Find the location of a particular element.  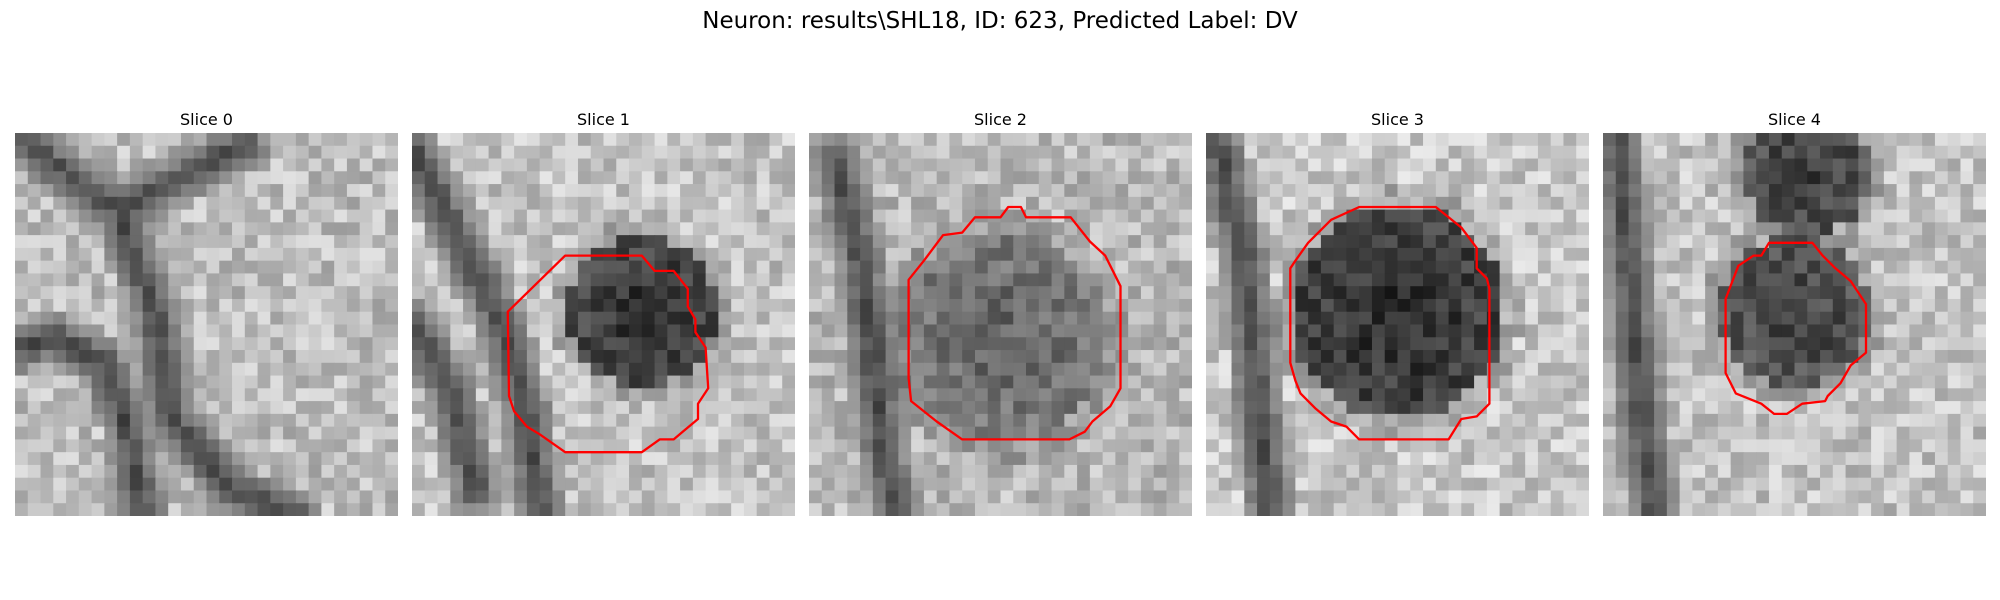

slice-panel-0: Slice 0 is located at coordinates (206, 312).